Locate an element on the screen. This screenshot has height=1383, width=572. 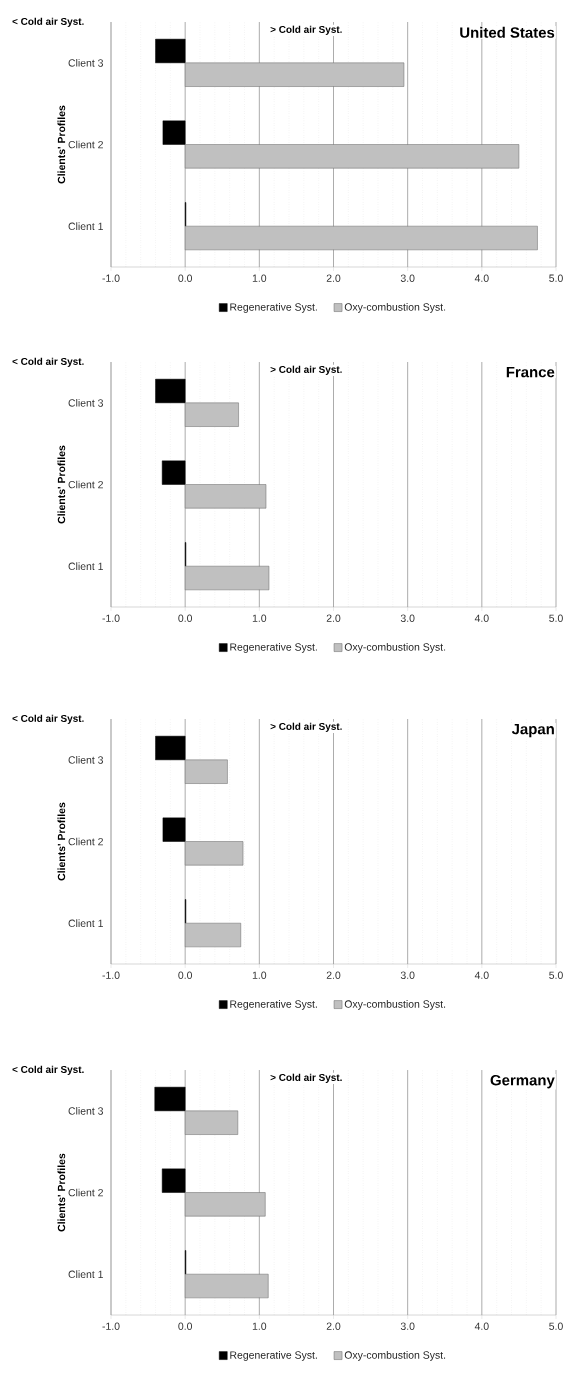
chart-title: United States is located at coordinates (507, 32).